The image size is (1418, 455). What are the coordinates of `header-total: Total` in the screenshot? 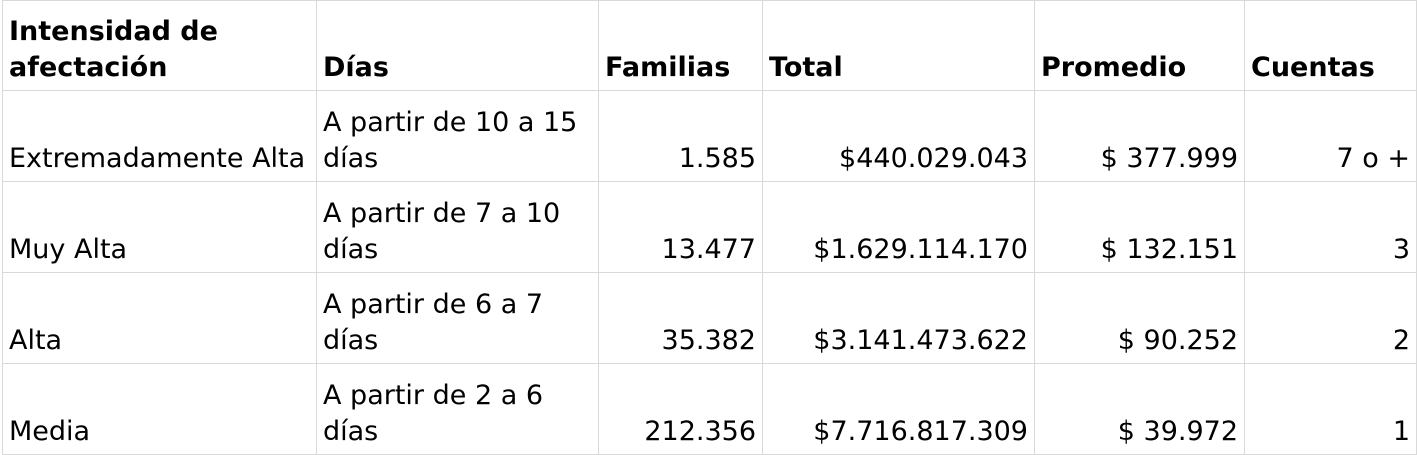 It's located at (898, 45).